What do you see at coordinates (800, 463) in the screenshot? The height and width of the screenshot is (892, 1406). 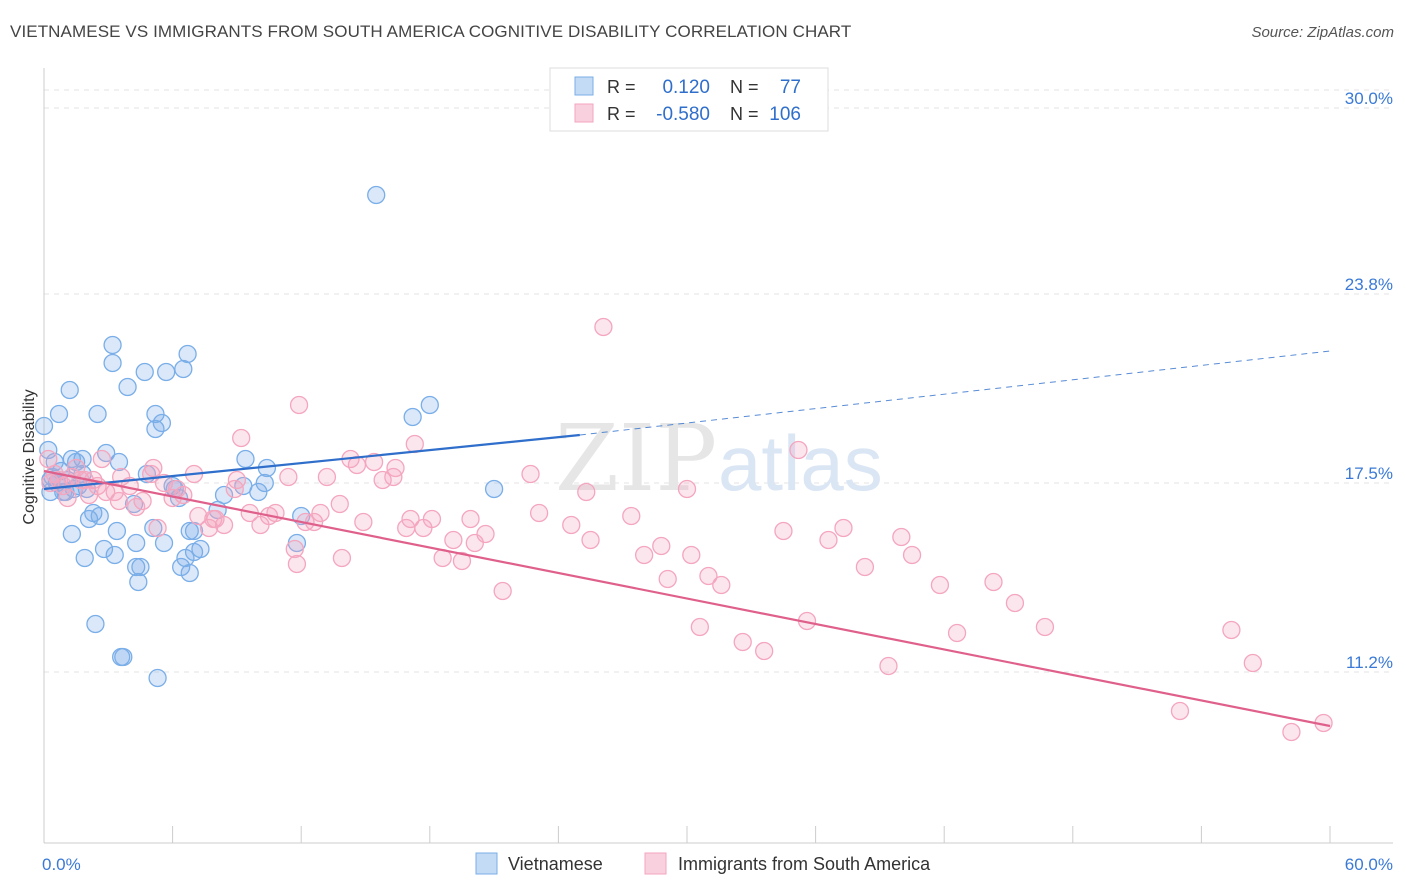 I see `watermark-atlas: atlas` at bounding box center [800, 463].